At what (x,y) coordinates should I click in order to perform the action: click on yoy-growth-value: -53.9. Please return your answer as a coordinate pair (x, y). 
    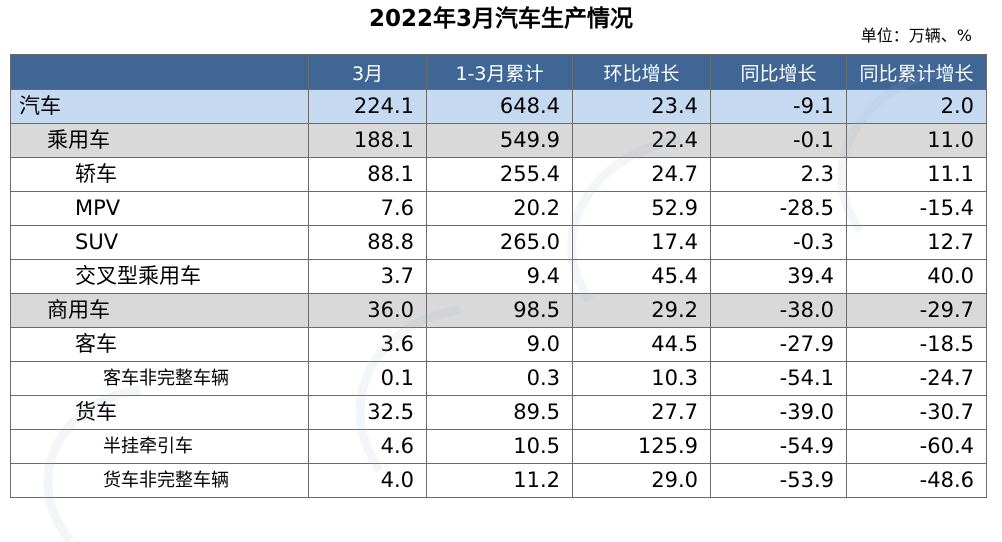
    Looking at the image, I should click on (778, 480).